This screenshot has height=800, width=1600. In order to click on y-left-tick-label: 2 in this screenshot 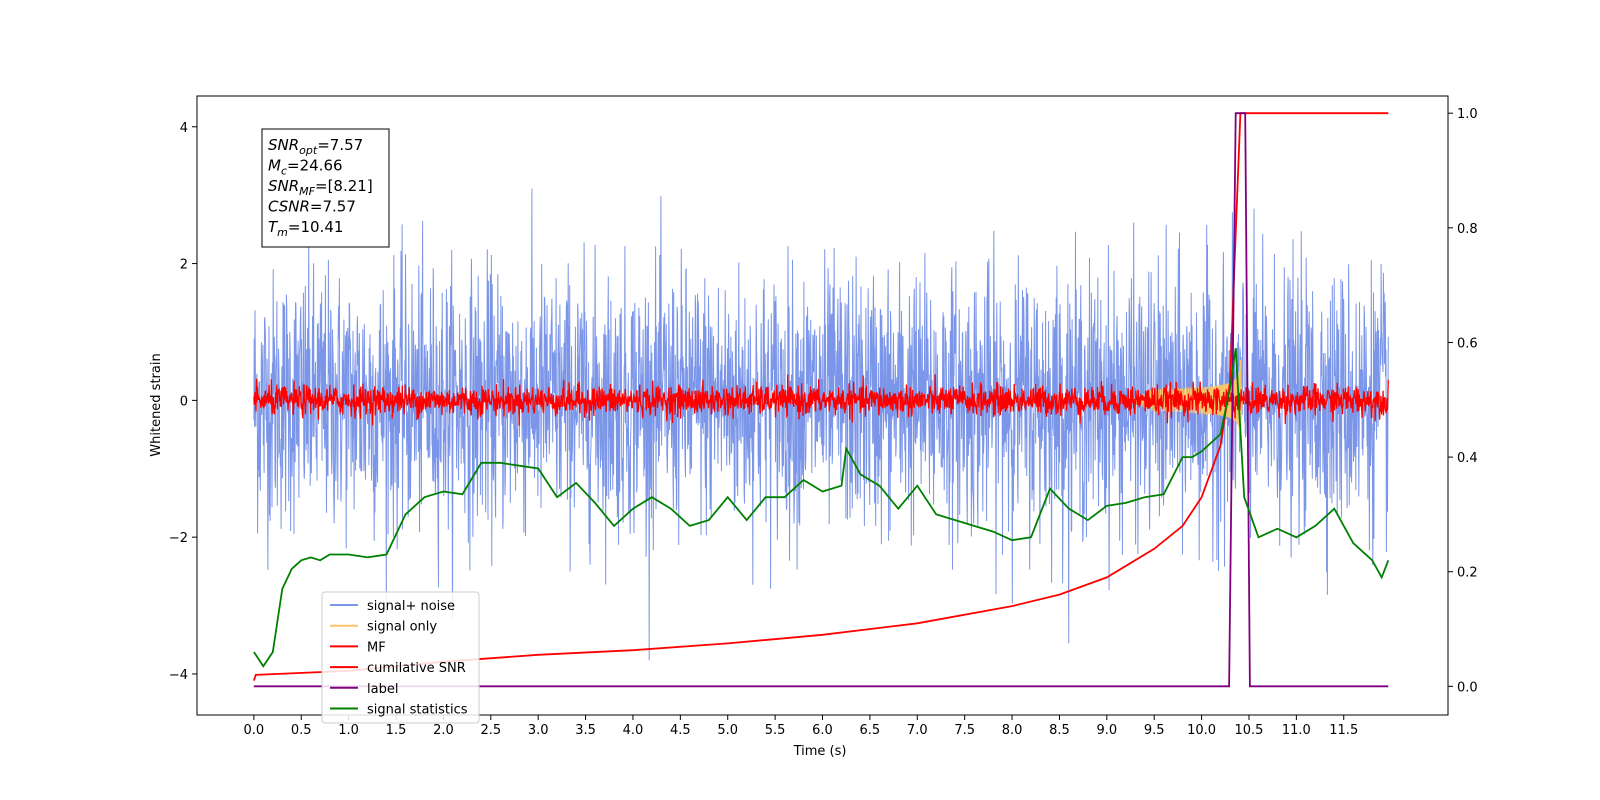, I will do `click(184, 265)`.